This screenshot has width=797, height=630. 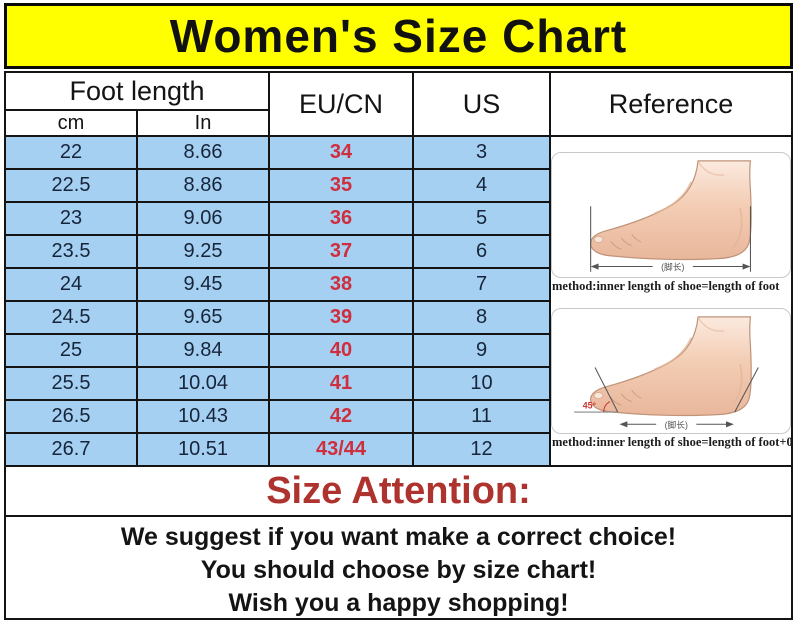 I want to click on table-row: 25 9.84 40 9, so click(x=398, y=350).